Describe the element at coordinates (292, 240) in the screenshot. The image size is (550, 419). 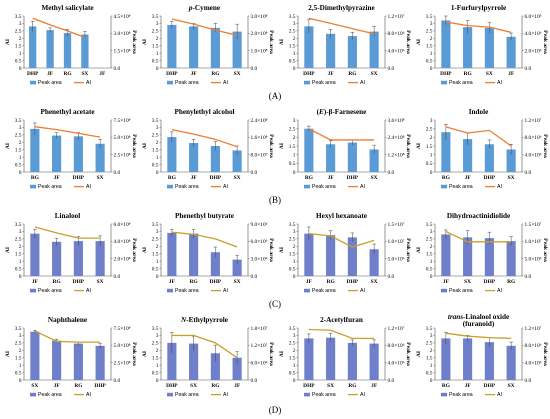
I see `y-tick-label: 2.5` at that location.